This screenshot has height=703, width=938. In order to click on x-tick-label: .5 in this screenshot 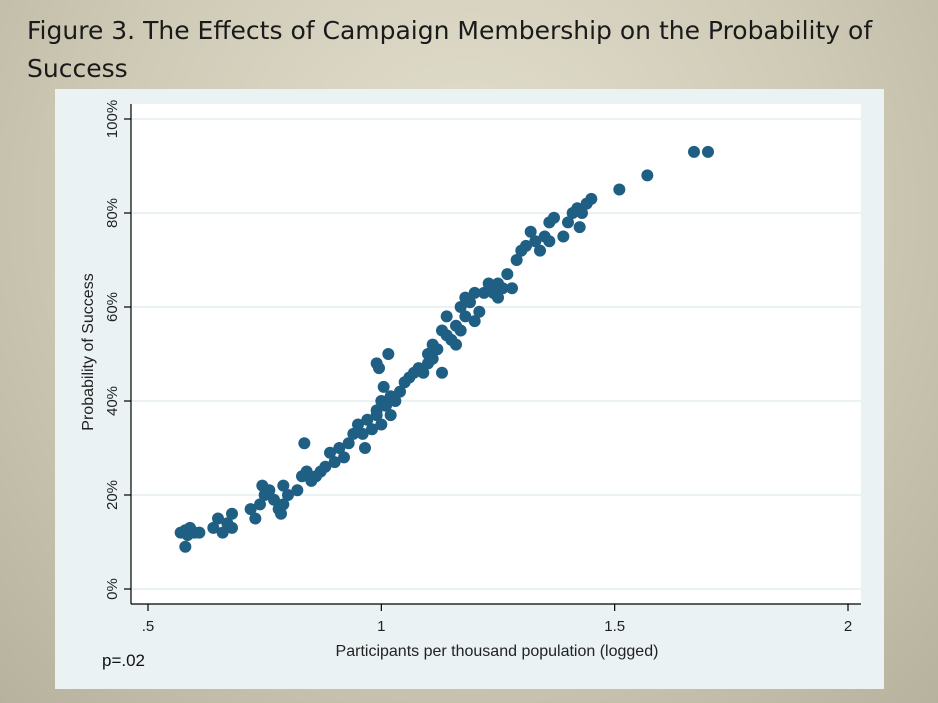, I will do `click(148, 626)`.